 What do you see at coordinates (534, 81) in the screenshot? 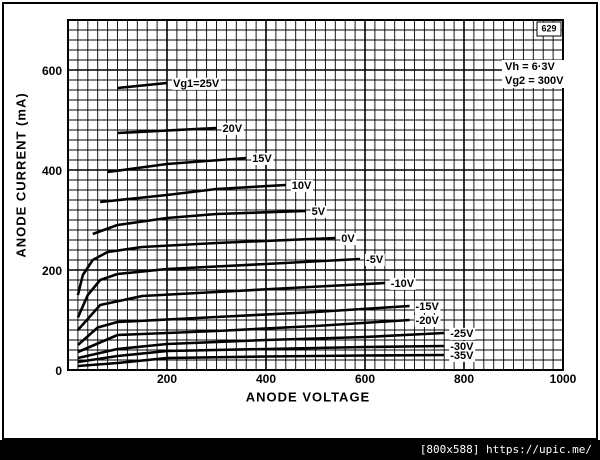
I see `annotation: Vg2 = 300V` at bounding box center [534, 81].